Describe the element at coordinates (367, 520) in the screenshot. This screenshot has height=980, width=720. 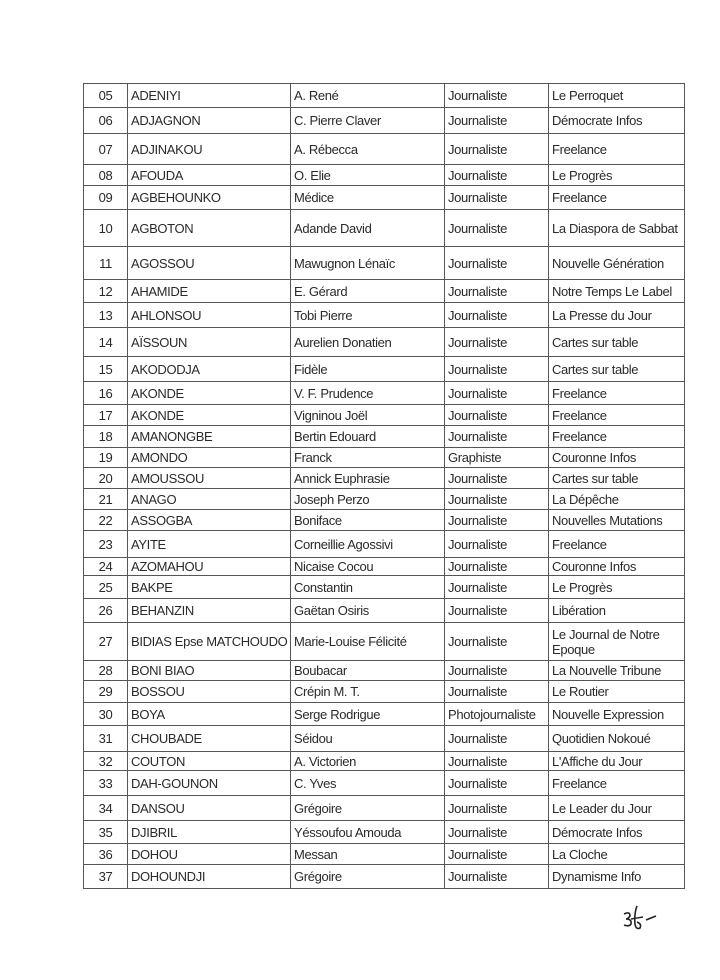
I see `first-name-cell: Boniface` at that location.